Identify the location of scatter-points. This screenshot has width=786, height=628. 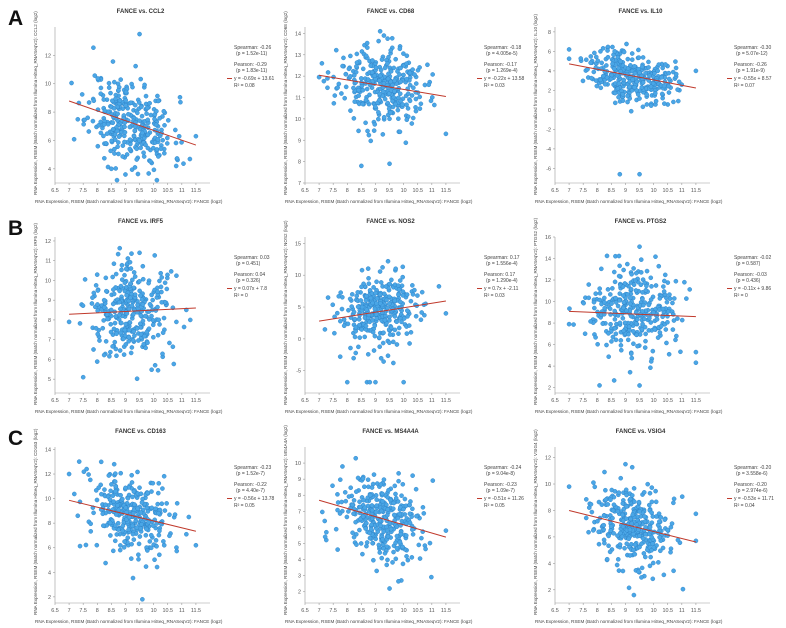
(132, 530).